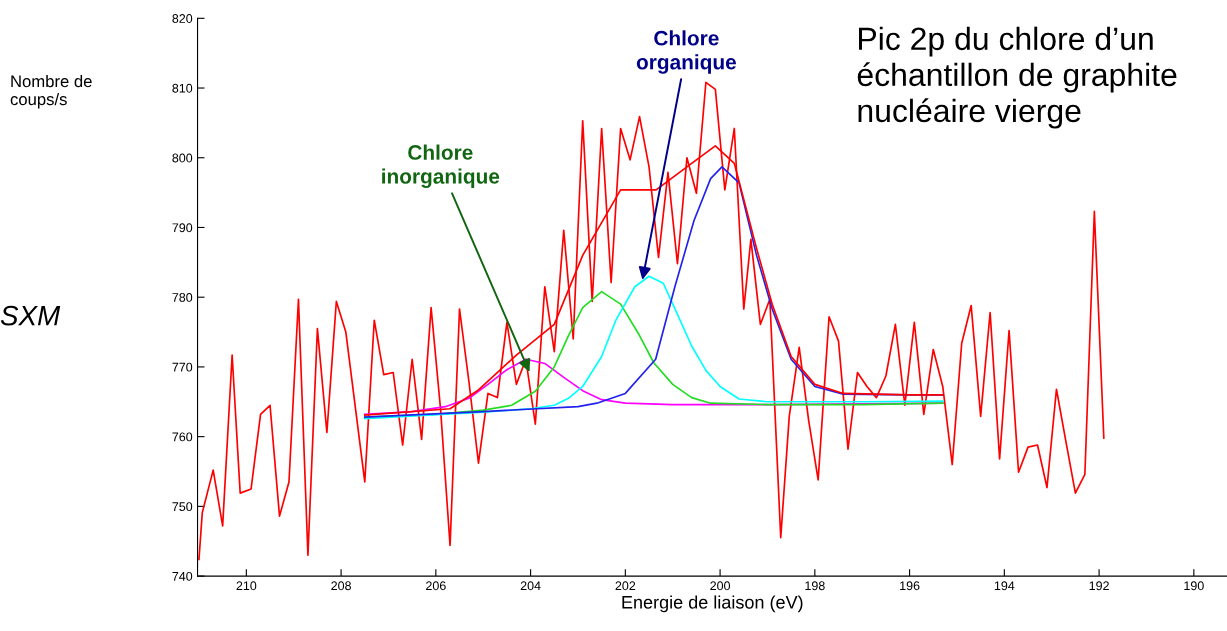 The width and height of the screenshot is (1227, 631). I want to click on x-tick-label: 200, so click(720, 586).